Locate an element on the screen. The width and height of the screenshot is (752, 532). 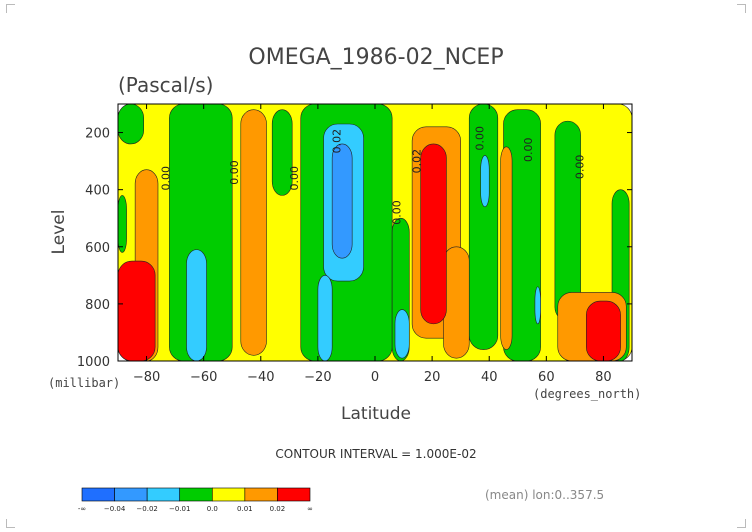
y-axis-unit: (millibar) is located at coordinates (84, 383).